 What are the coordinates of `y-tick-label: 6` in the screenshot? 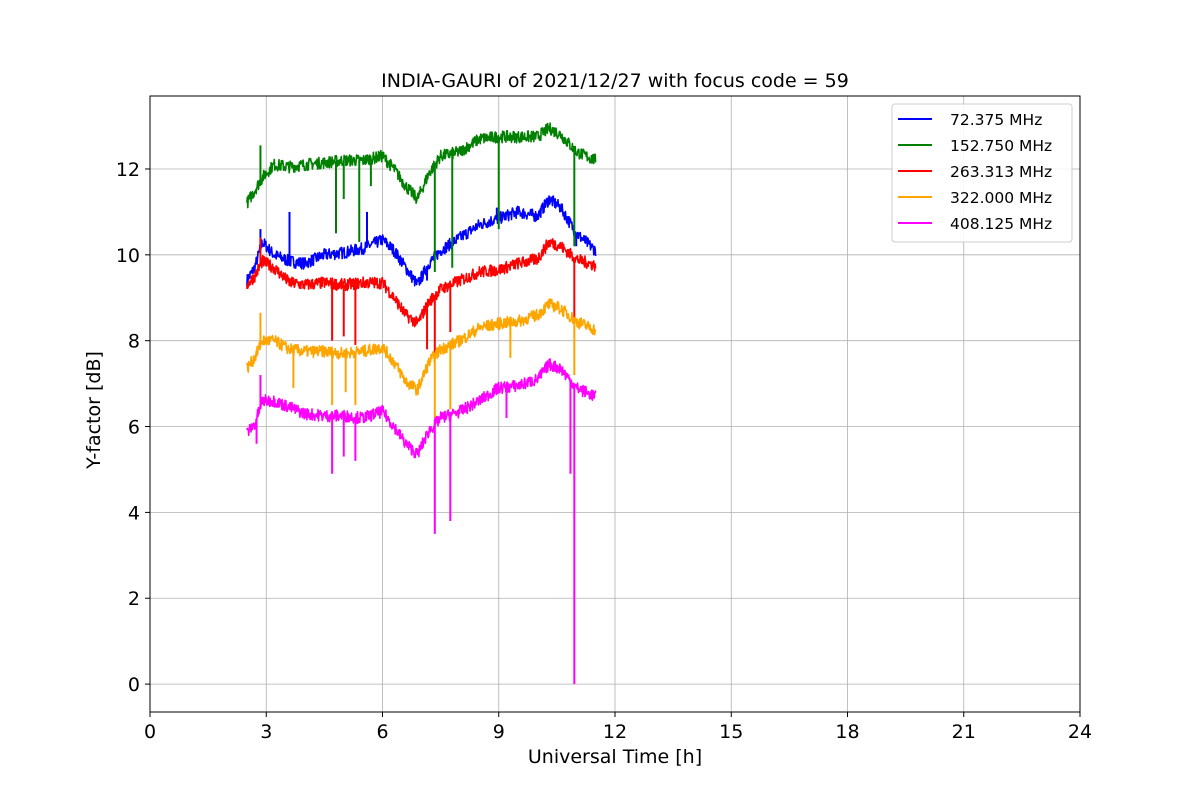 It's located at (134, 428).